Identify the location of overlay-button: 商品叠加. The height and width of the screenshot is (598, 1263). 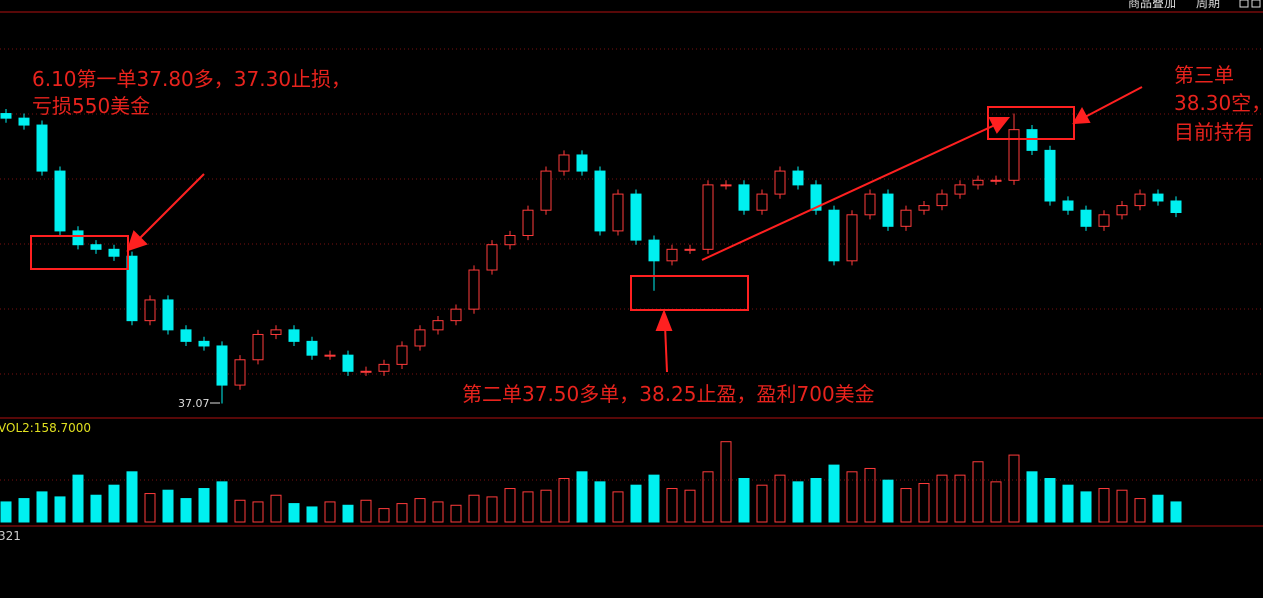
(1152, 5).